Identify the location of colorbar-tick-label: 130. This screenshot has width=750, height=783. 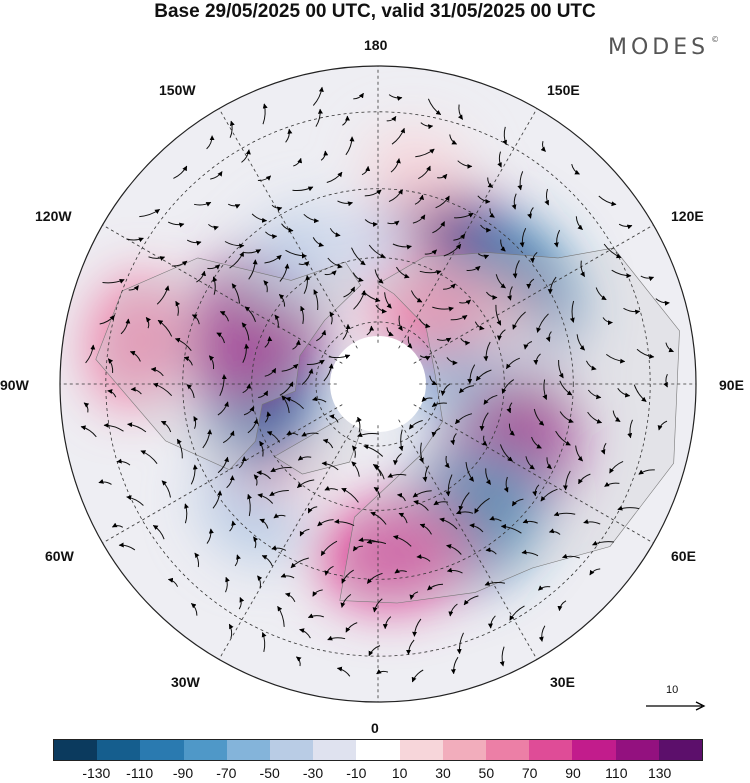
(659, 773).